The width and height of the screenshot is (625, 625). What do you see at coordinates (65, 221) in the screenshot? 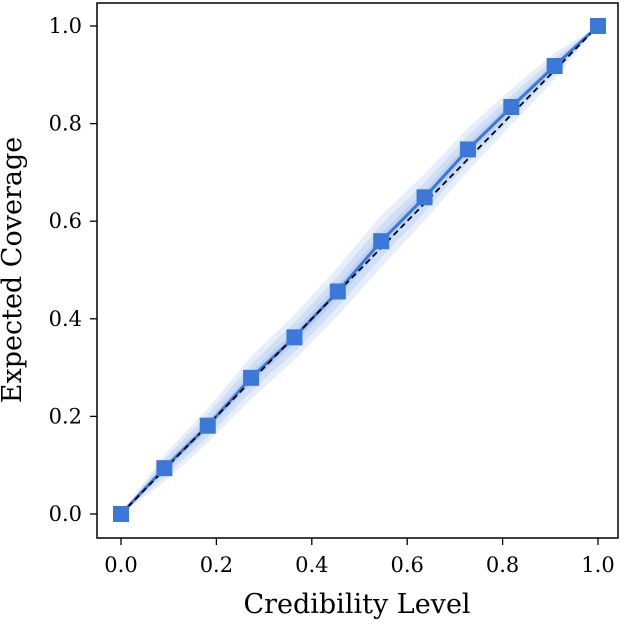
I see `y-tick-label: 0.6` at bounding box center [65, 221].